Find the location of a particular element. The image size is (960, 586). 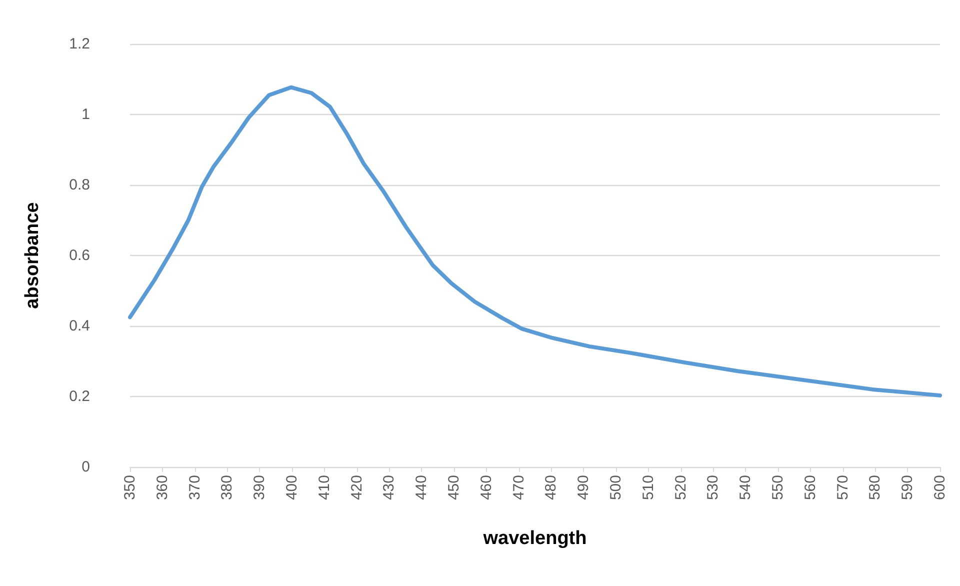

x-tick-label: 570 is located at coordinates (843, 487).